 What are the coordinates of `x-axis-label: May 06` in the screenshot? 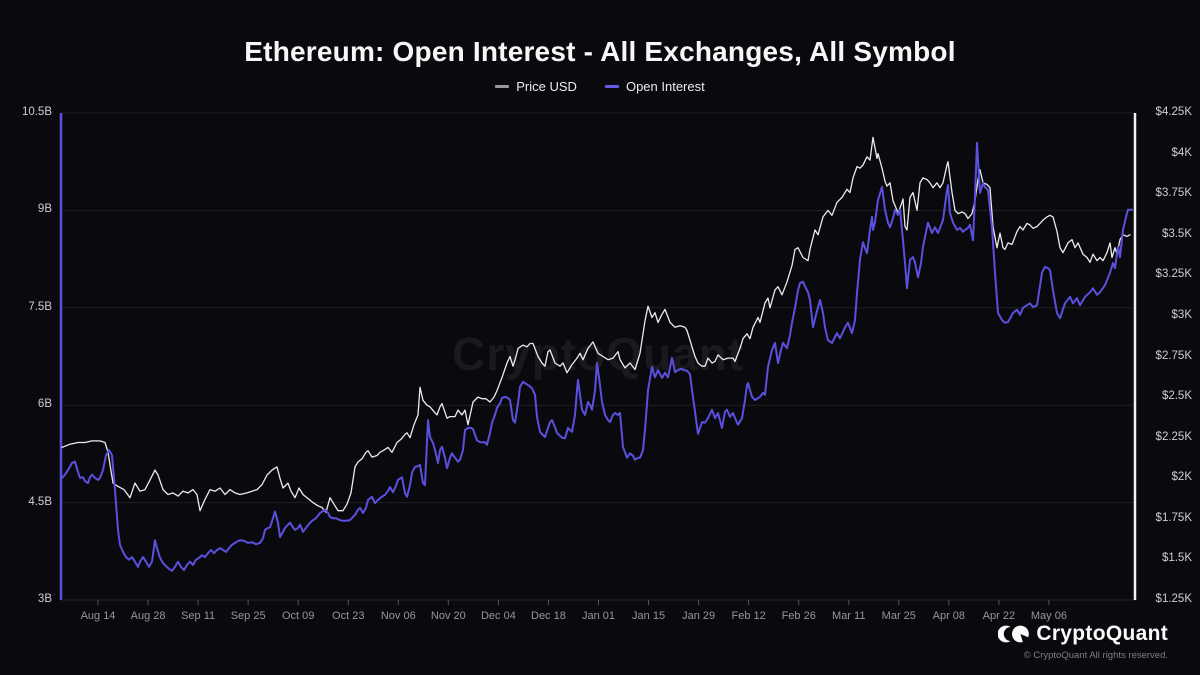 It's located at (1048, 616).